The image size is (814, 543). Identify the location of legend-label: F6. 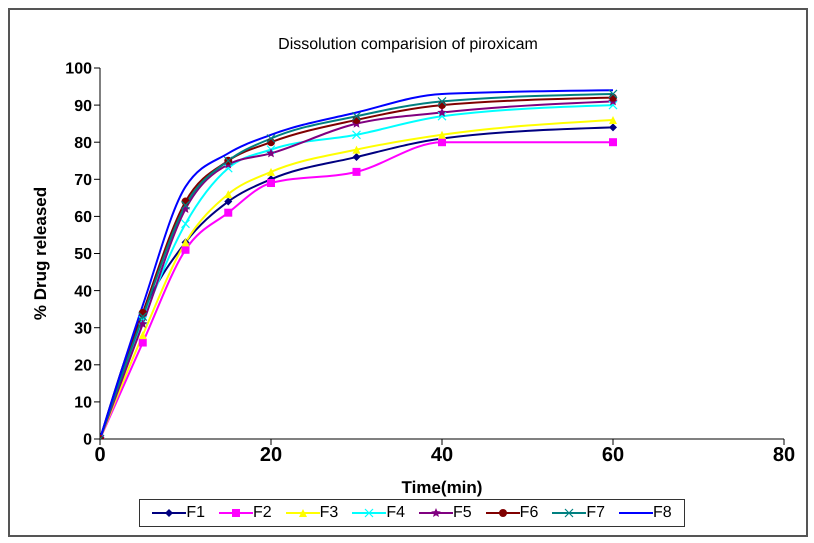
(529, 513).